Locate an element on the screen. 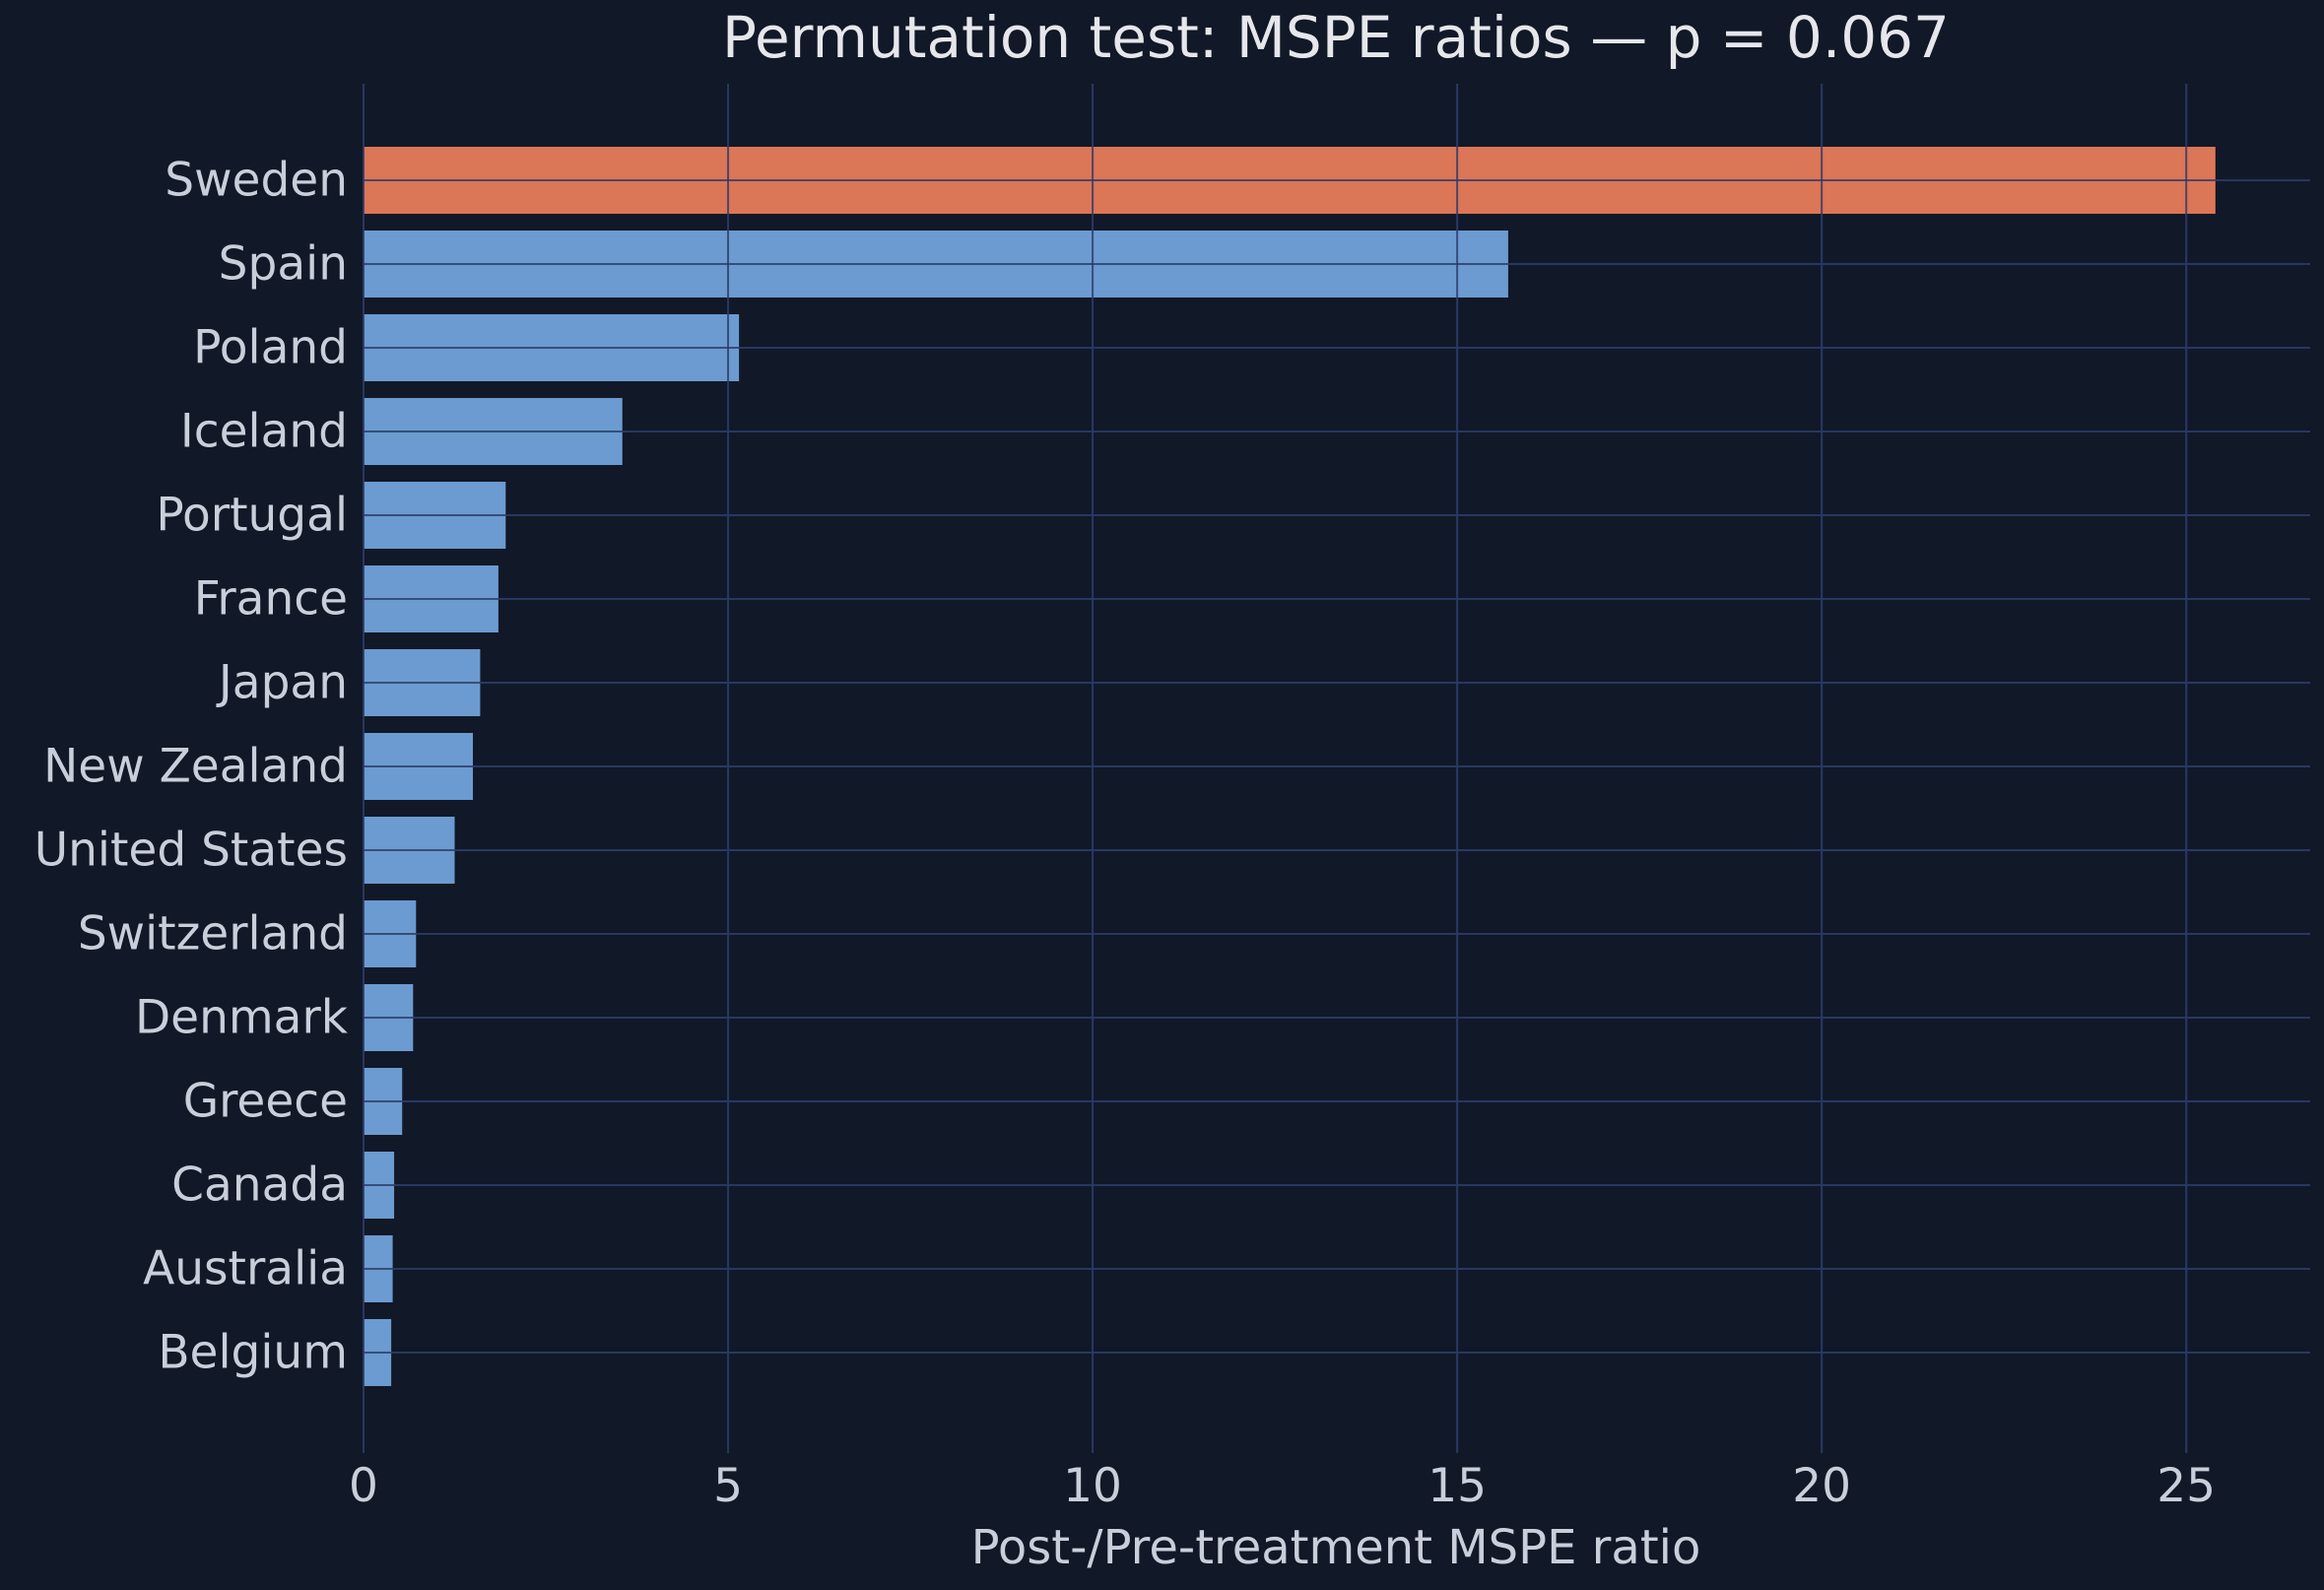  y-tick-label: New Zealand is located at coordinates (195, 767).